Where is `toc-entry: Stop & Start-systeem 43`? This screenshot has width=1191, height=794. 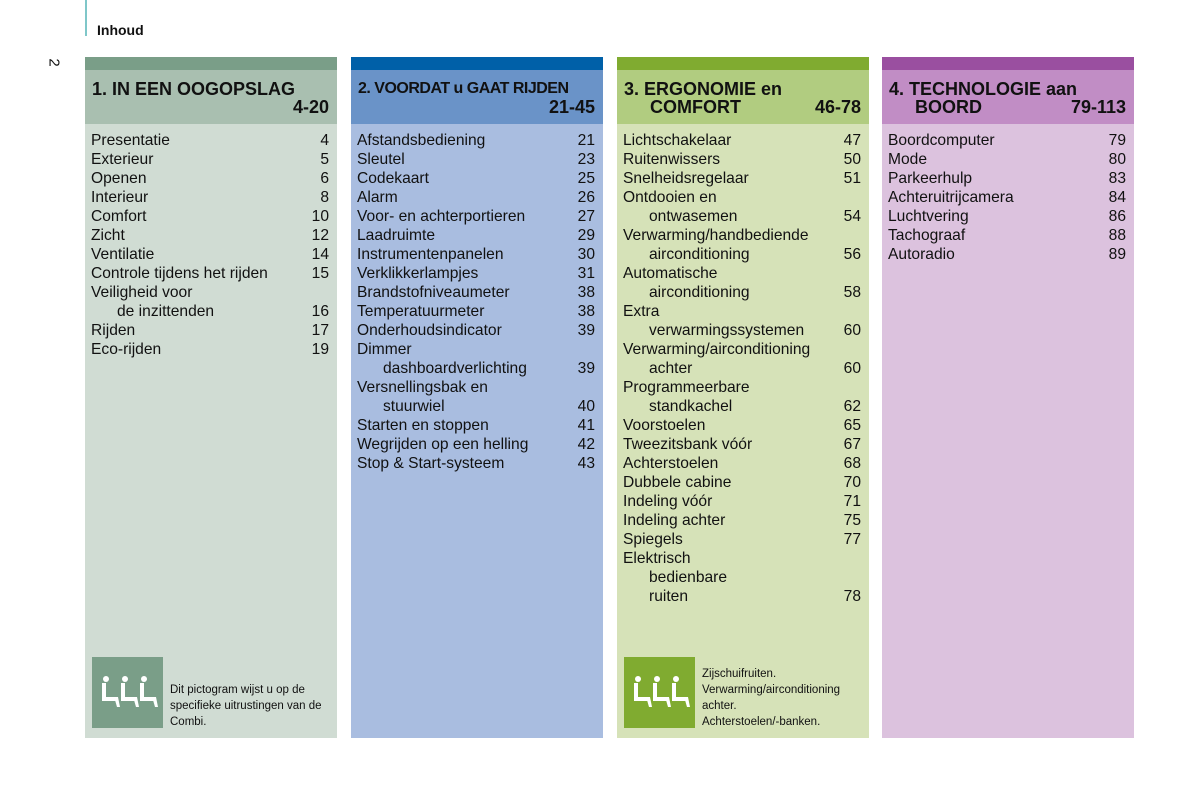 toc-entry: Stop & Start-systeem 43 is located at coordinates (476, 463).